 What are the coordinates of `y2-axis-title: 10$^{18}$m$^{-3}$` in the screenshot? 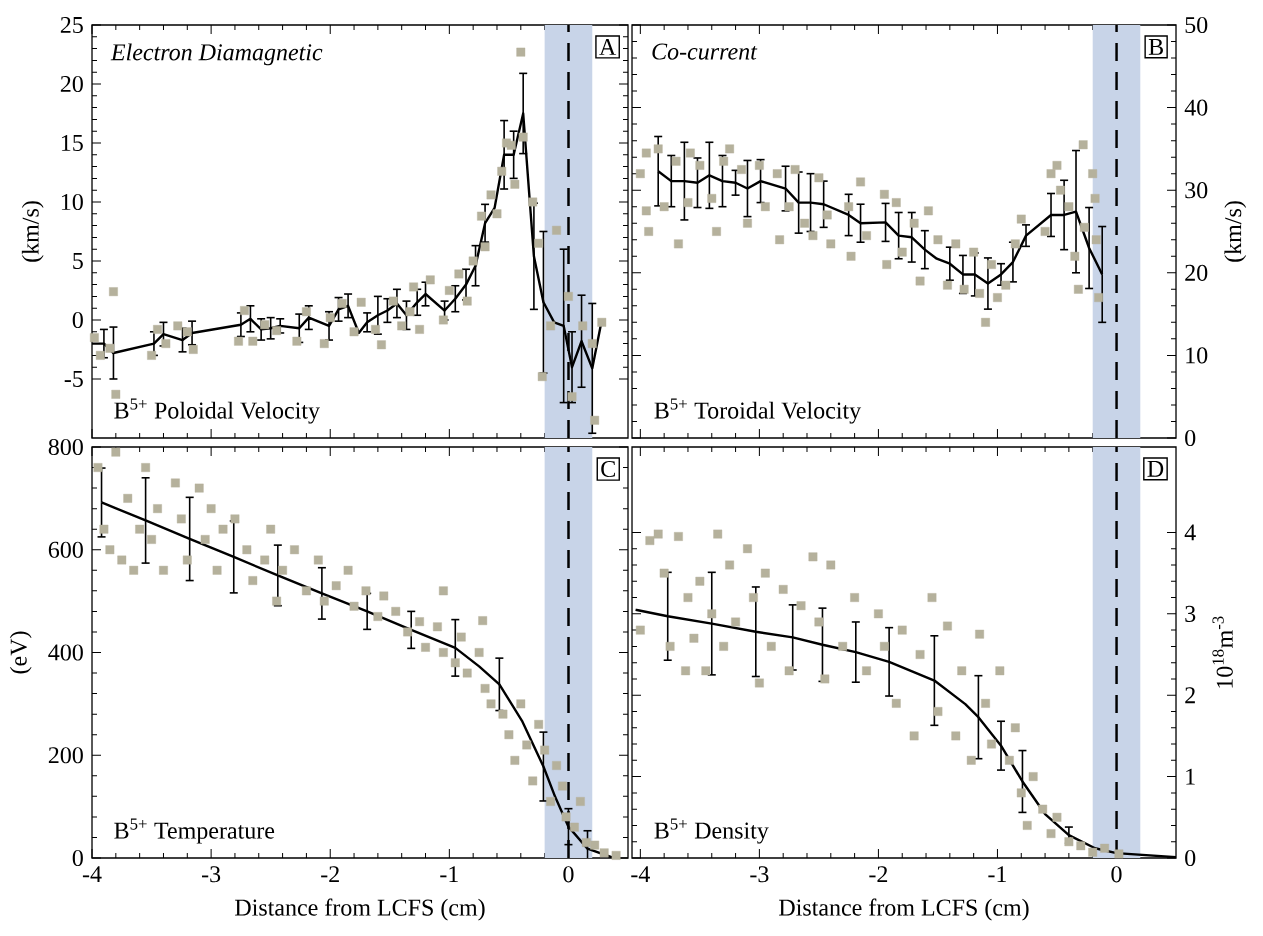 It's located at (1222, 652).